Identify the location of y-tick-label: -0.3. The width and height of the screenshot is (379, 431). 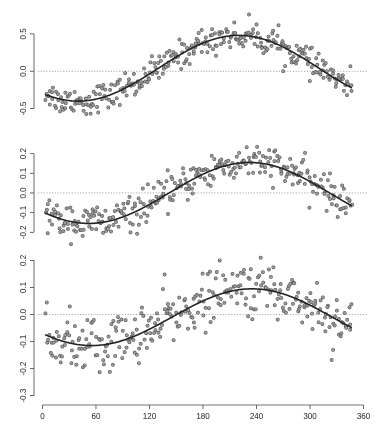
(23, 395).